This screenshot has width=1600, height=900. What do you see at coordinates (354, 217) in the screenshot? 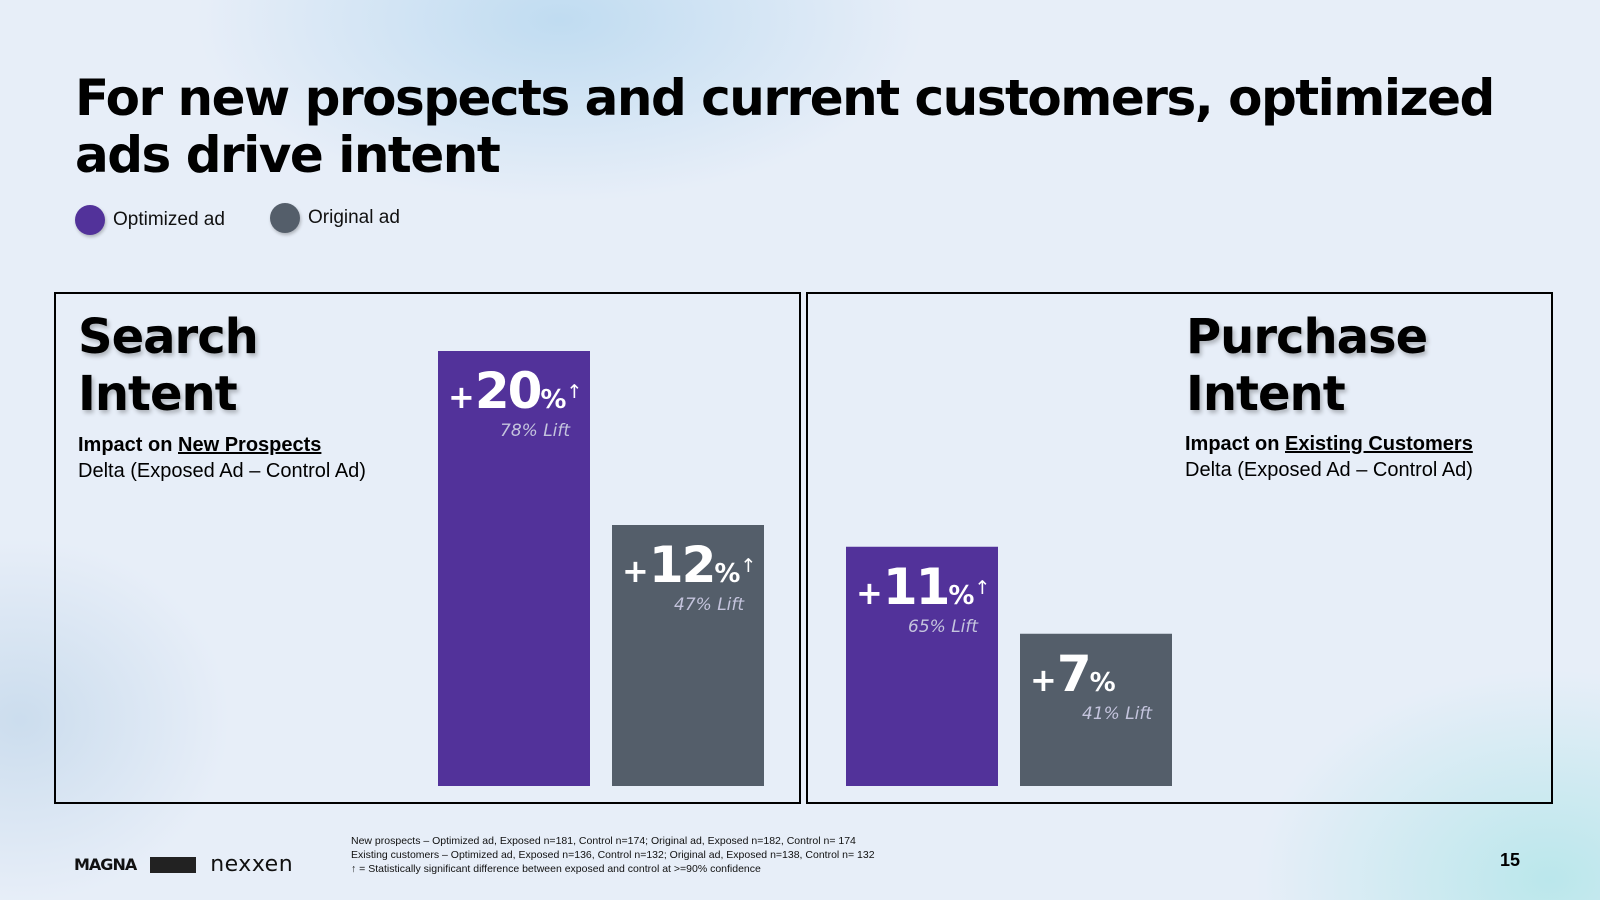
I see `legend-label-original: Original ad` at bounding box center [354, 217].